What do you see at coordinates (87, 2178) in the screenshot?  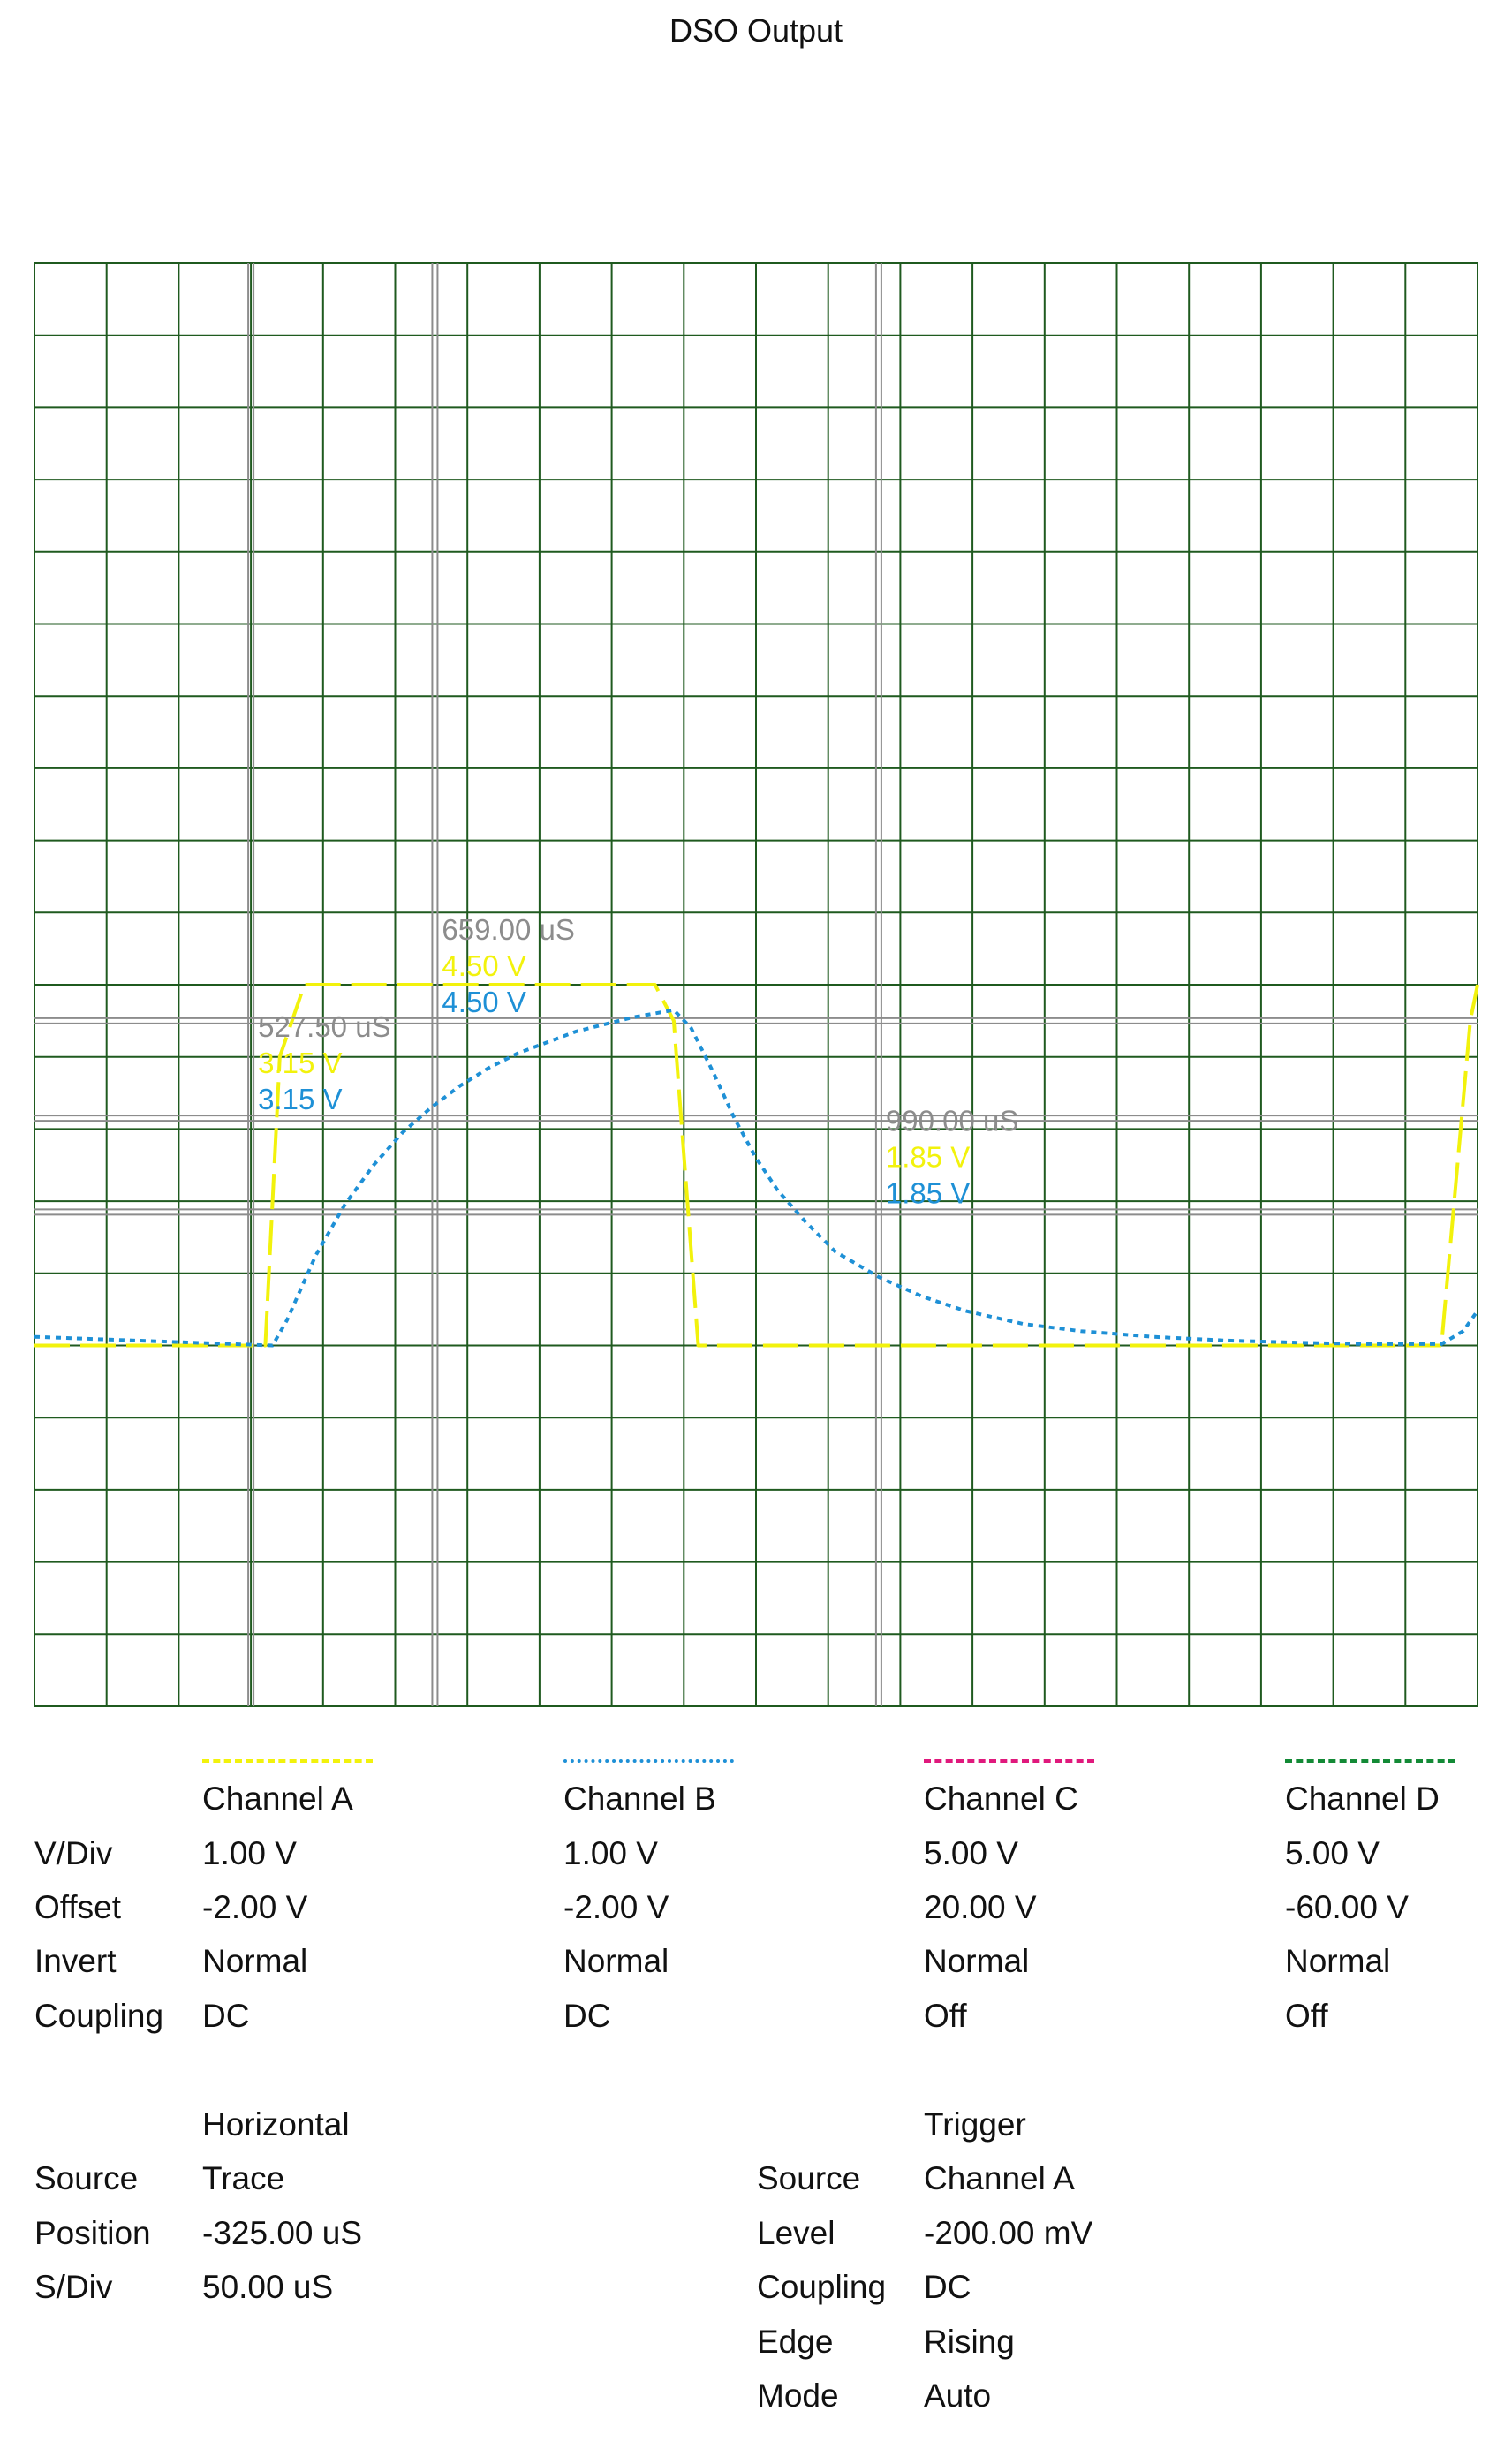 I see `horizontal-source-label: Source` at bounding box center [87, 2178].